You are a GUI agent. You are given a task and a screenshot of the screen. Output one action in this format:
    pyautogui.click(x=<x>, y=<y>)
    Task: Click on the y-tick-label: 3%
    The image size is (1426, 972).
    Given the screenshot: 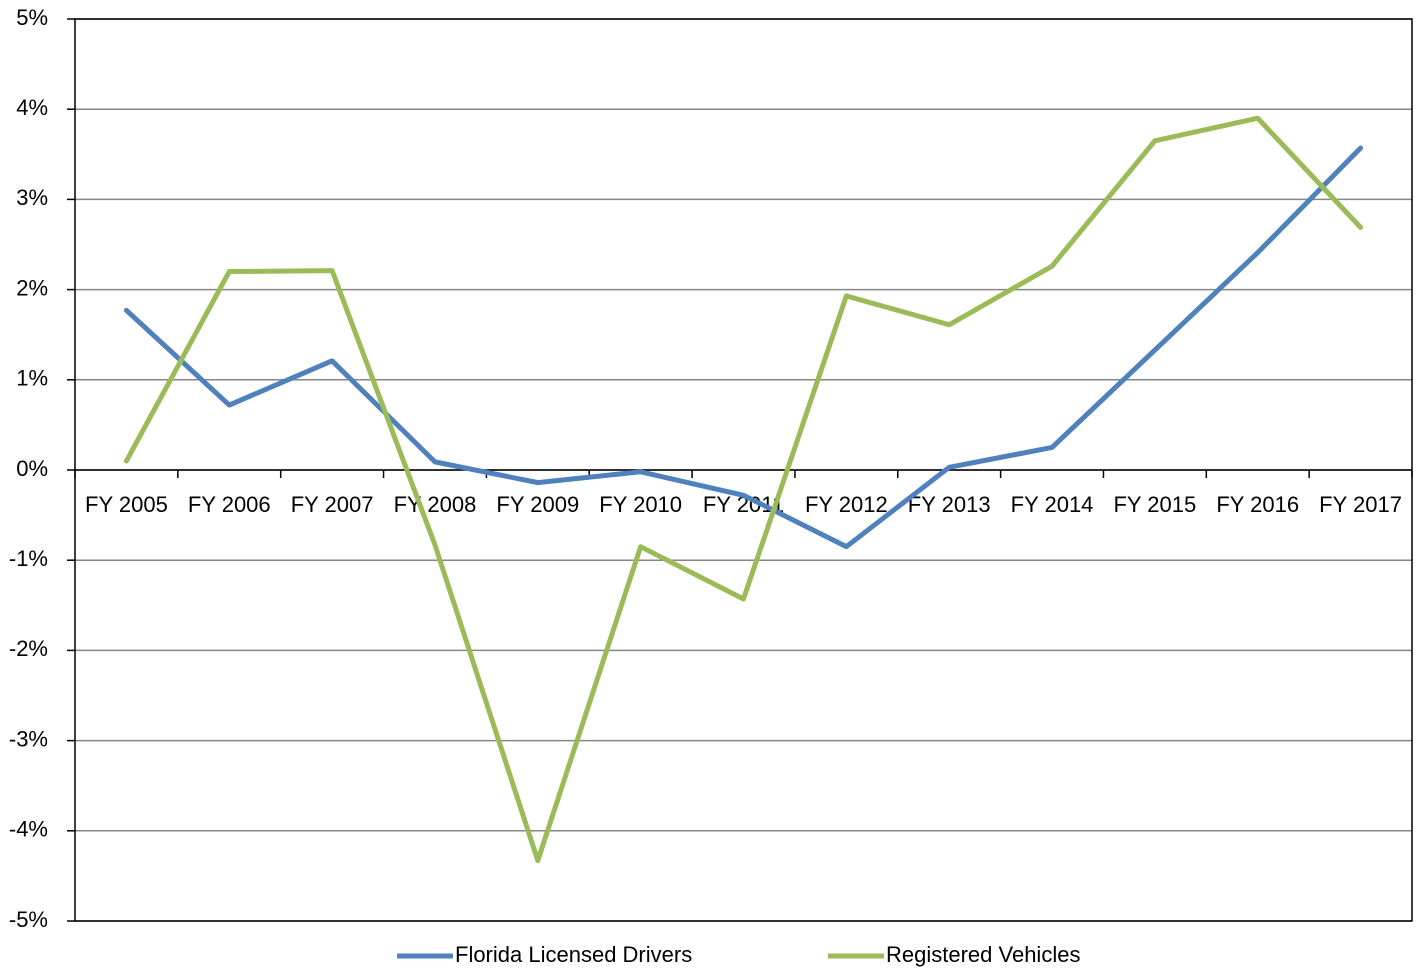 What is the action you would take?
    pyautogui.click(x=32, y=197)
    